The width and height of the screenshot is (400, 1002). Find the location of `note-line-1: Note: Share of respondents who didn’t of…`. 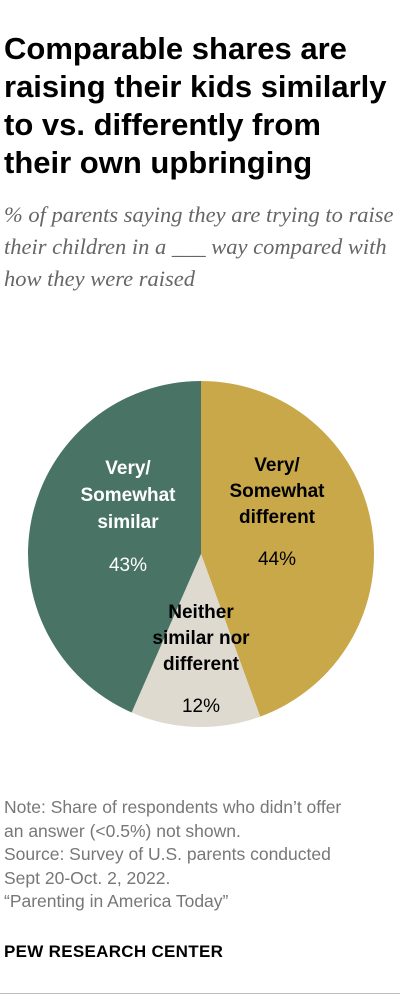

note-line-1: Note: Share of respondents who didn’t of… is located at coordinates (173, 807).